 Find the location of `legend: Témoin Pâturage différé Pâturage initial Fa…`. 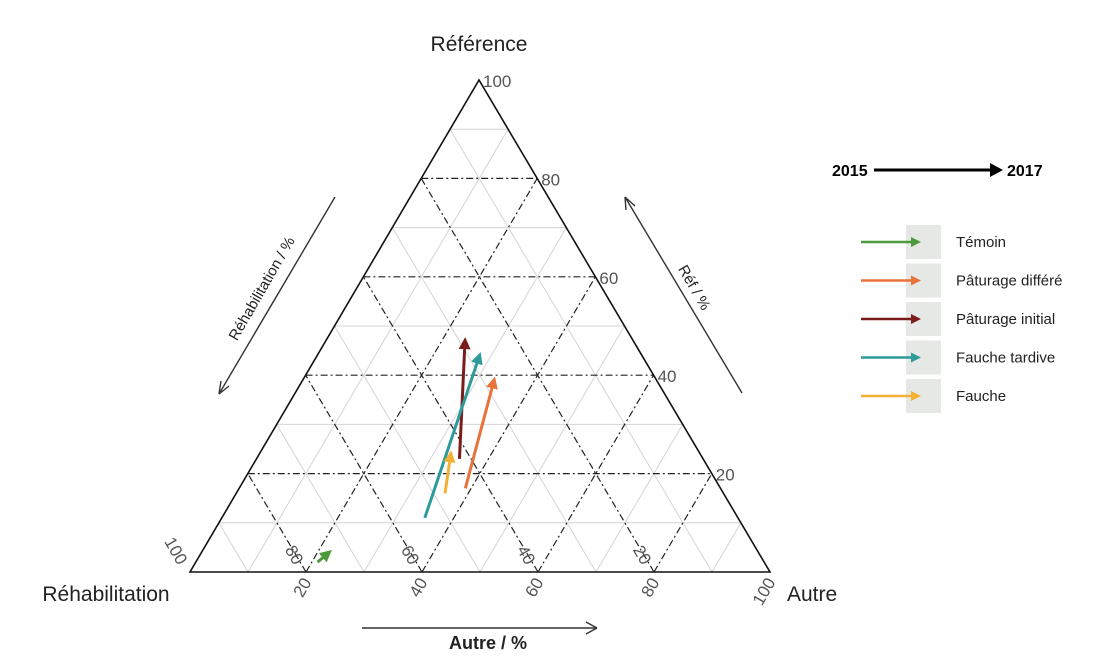

legend: Témoin Pâturage différé Pâturage initial Fa… is located at coordinates (961, 319).